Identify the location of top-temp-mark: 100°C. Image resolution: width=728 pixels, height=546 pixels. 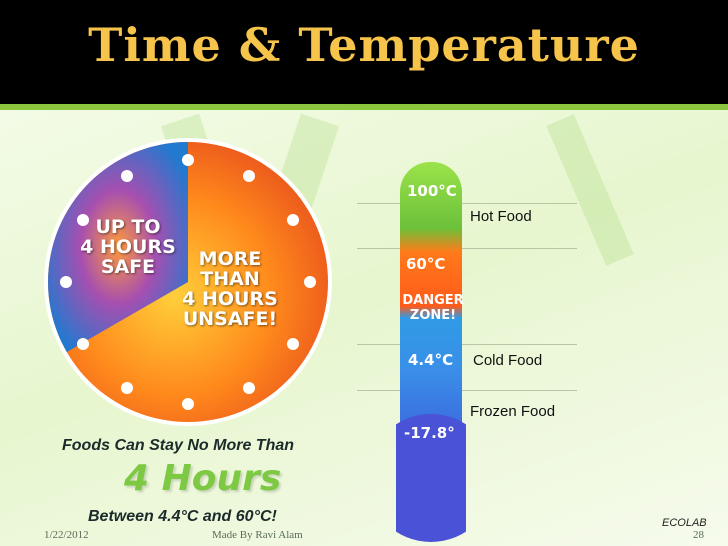
(432, 191).